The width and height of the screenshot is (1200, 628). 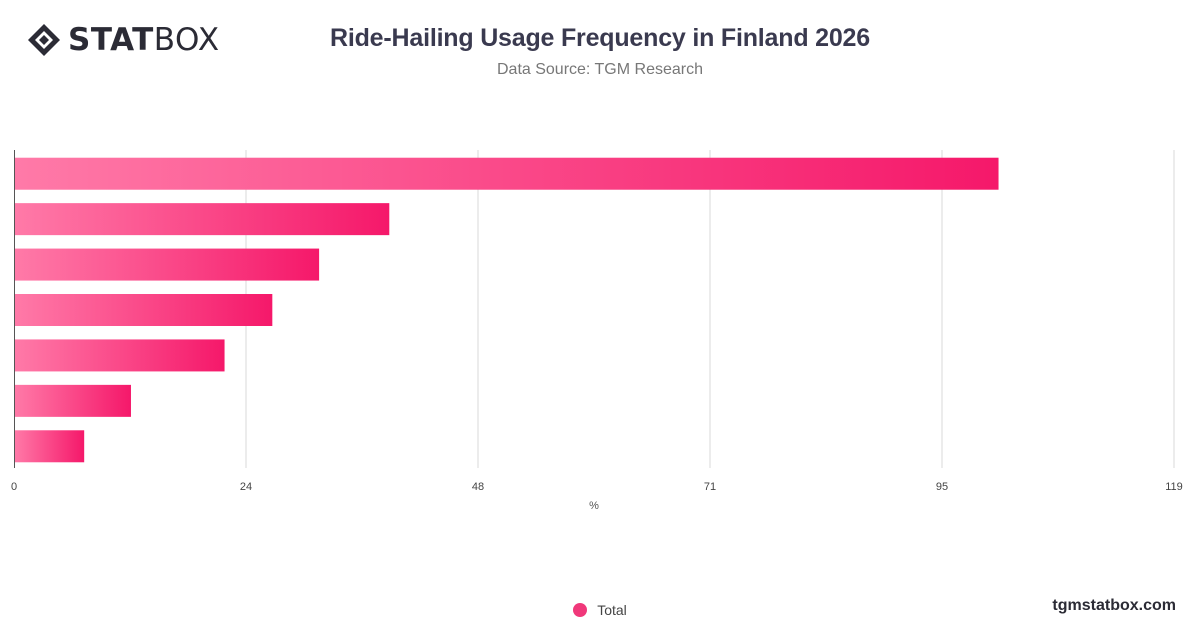 What do you see at coordinates (1114, 605) in the screenshot?
I see `footer-site: tgmstatbox.com` at bounding box center [1114, 605].